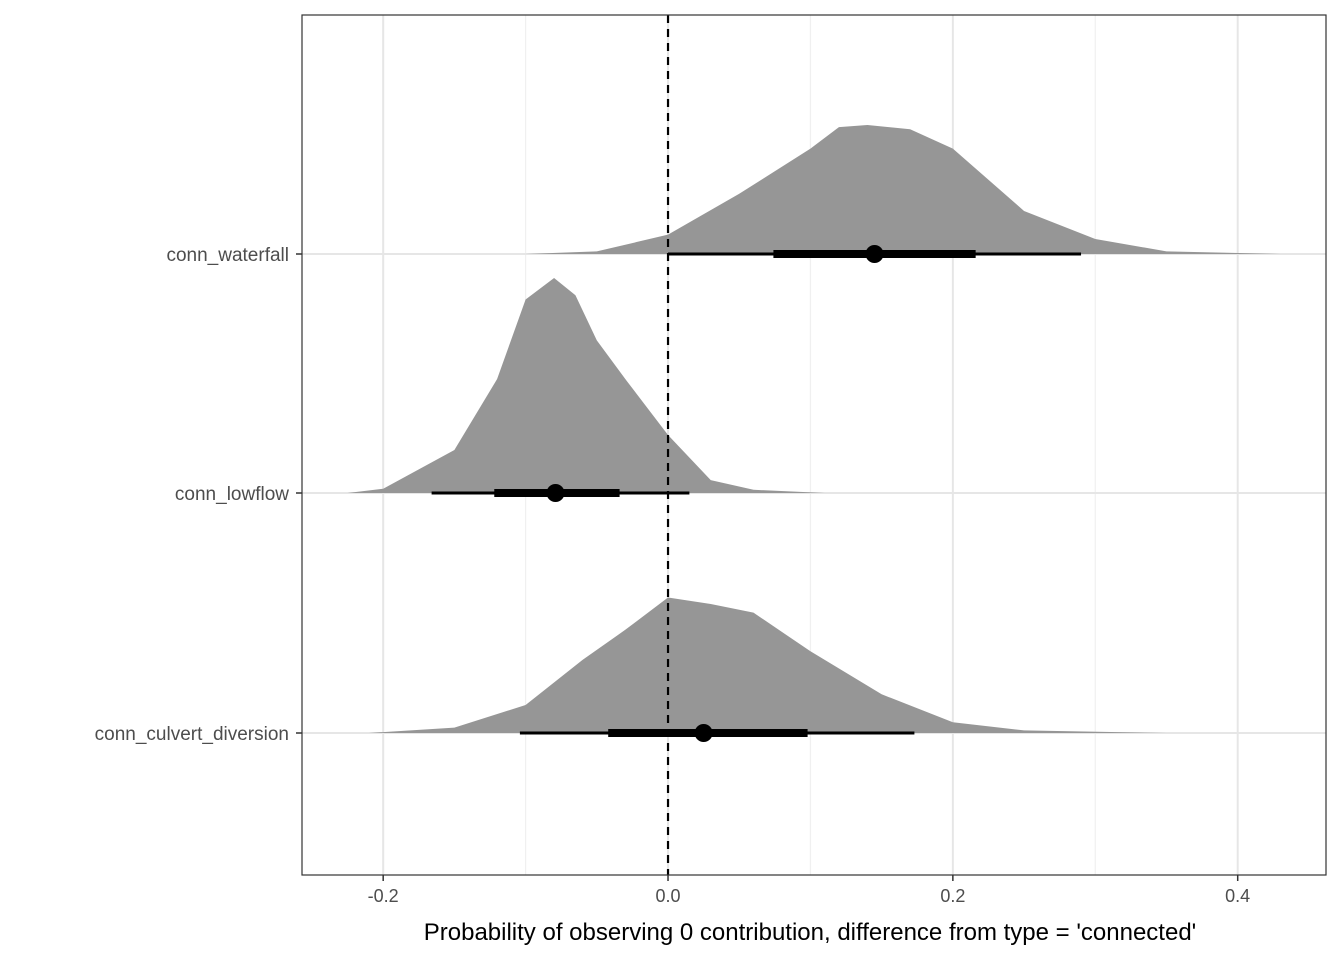 The image size is (1344, 960). I want to click on point-estimate-conn_waterfall, so click(874, 254).